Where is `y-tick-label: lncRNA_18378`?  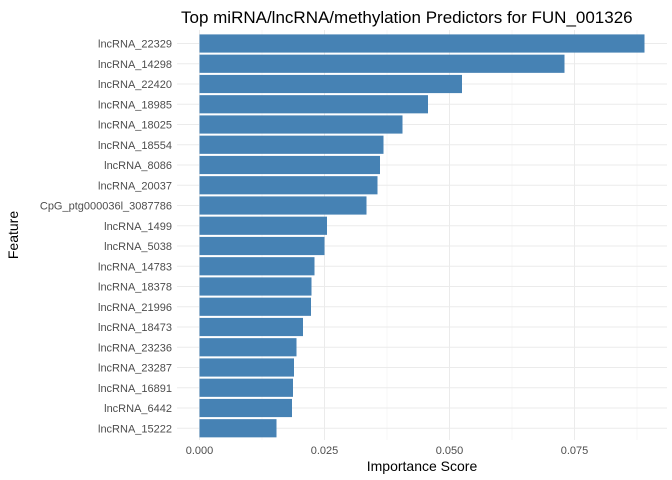 y-tick-label: lncRNA_18378 is located at coordinates (135, 288).